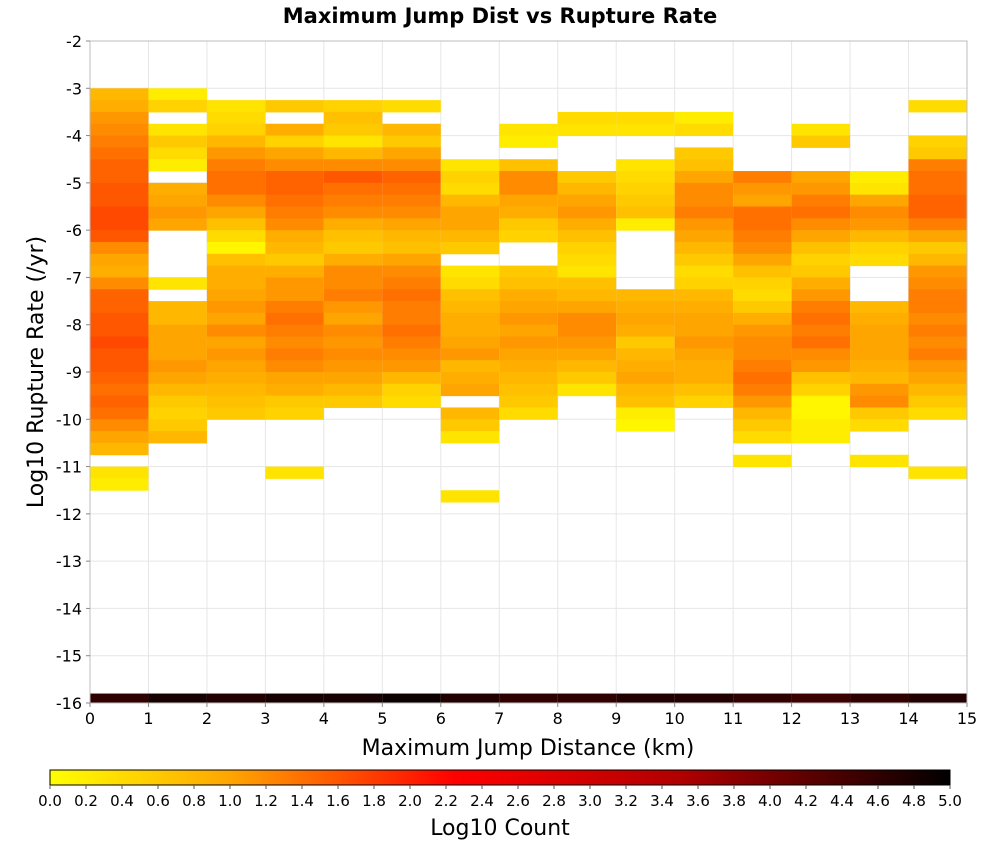 The width and height of the screenshot is (1000, 850). I want to click on colorbar-tick-label: 4.2, so click(806, 801).